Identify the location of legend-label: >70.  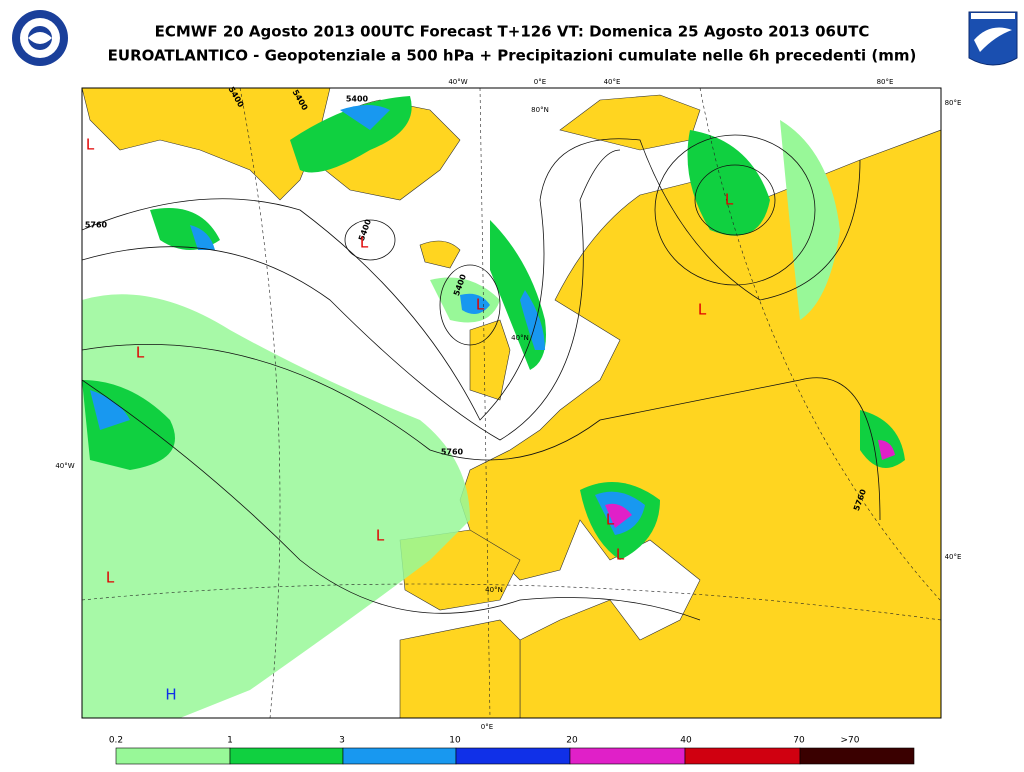
(850, 741).